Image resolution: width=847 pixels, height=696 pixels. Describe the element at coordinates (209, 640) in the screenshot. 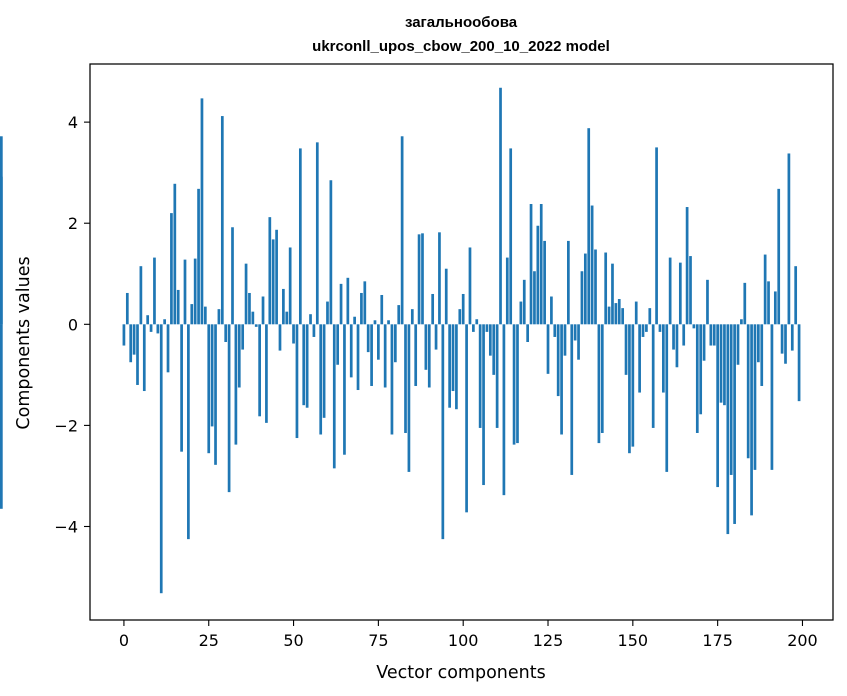

I see `x-tick-label: 25` at that location.